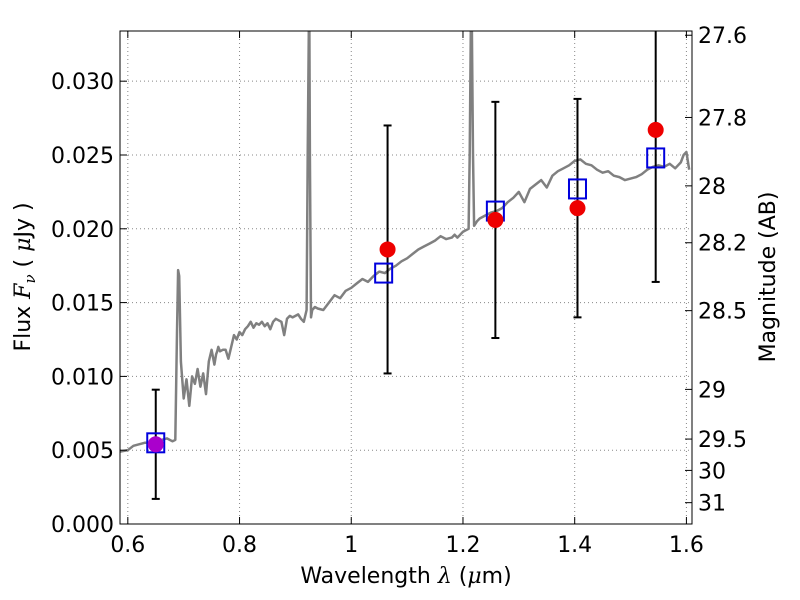 This screenshot has width=800, height=600. Describe the element at coordinates (722, 312) in the screenshot. I see `y2-tick-label: 28.5` at that location.